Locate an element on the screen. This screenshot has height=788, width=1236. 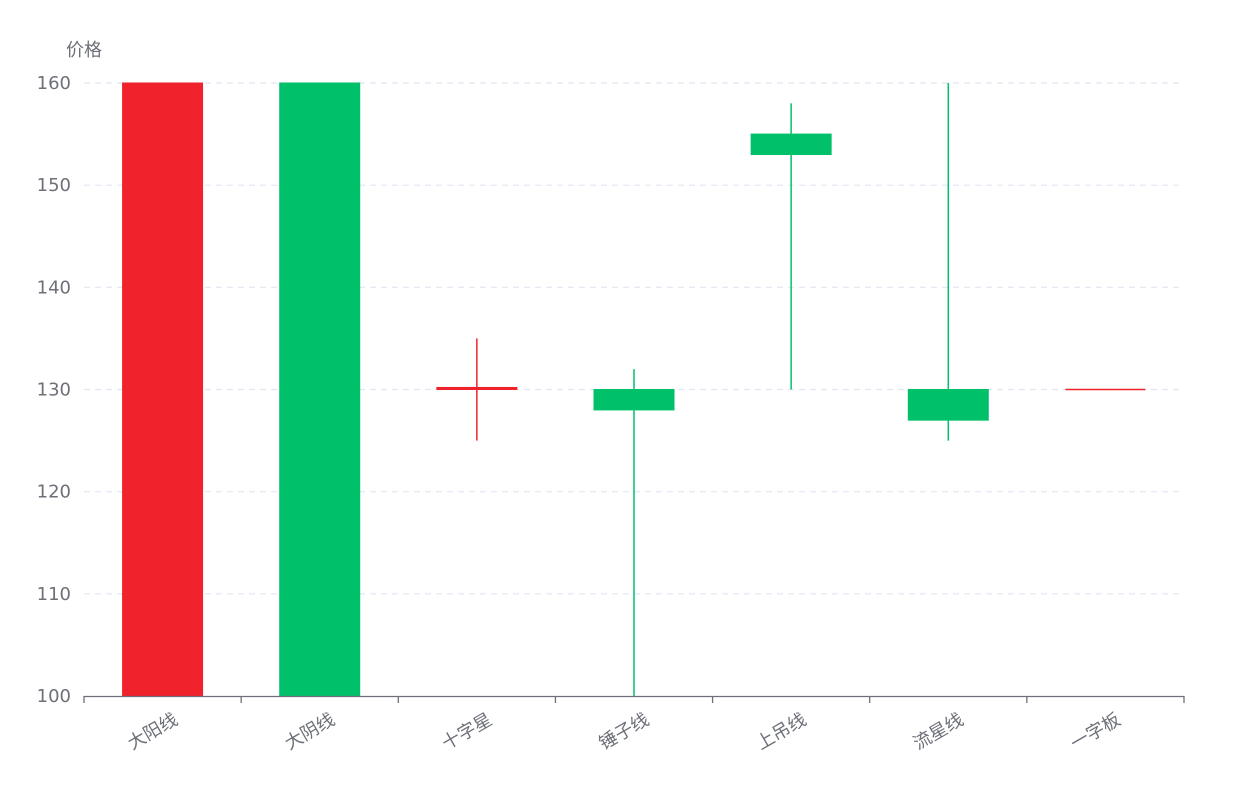
x-tick-label: 一字板 is located at coordinates (1095, 731).